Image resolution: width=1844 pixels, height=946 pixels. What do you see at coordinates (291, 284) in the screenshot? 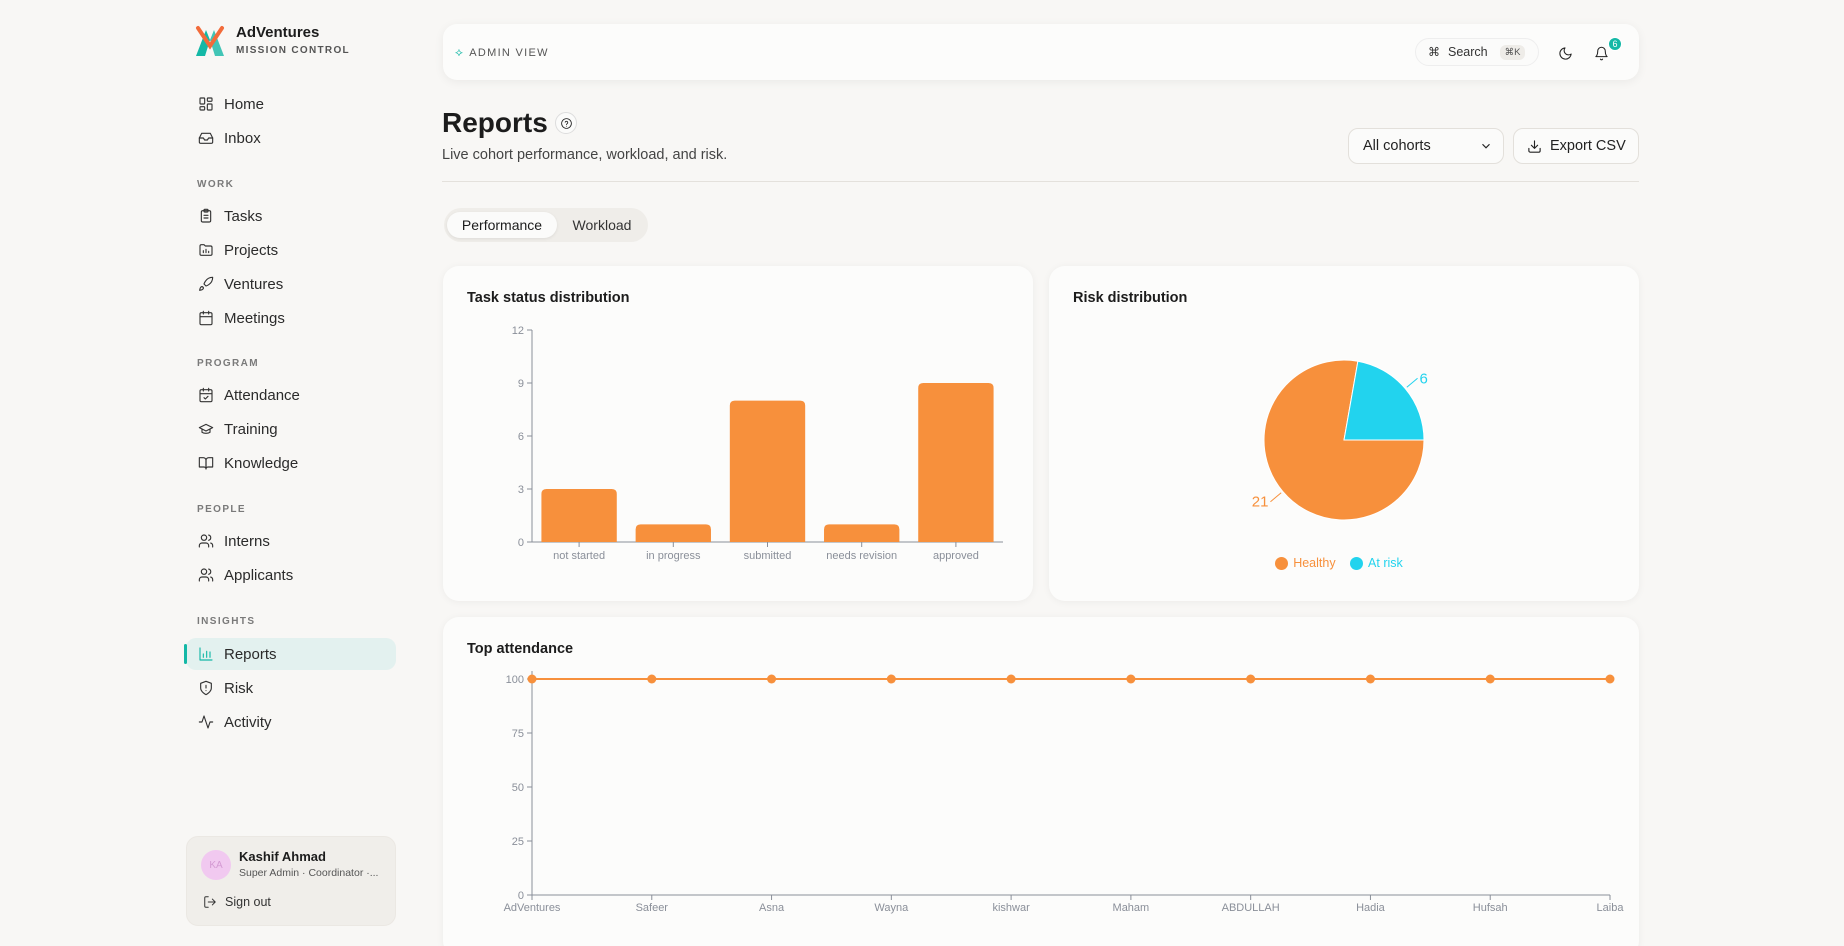
I see `sidebar-item-ventures: Ventures` at bounding box center [291, 284].